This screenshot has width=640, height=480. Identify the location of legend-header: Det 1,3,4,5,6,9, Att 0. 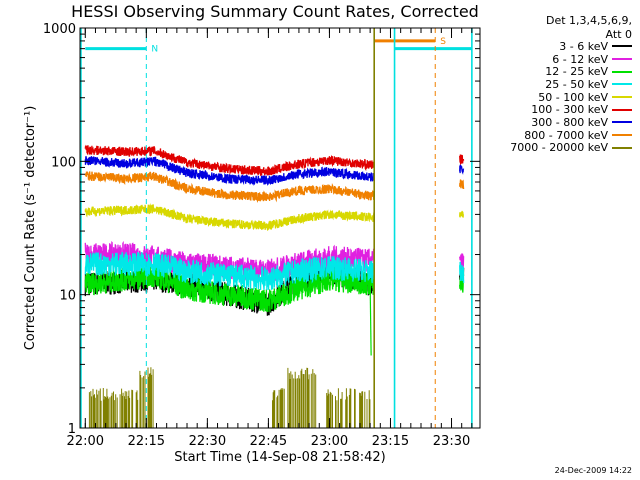
(566, 28).